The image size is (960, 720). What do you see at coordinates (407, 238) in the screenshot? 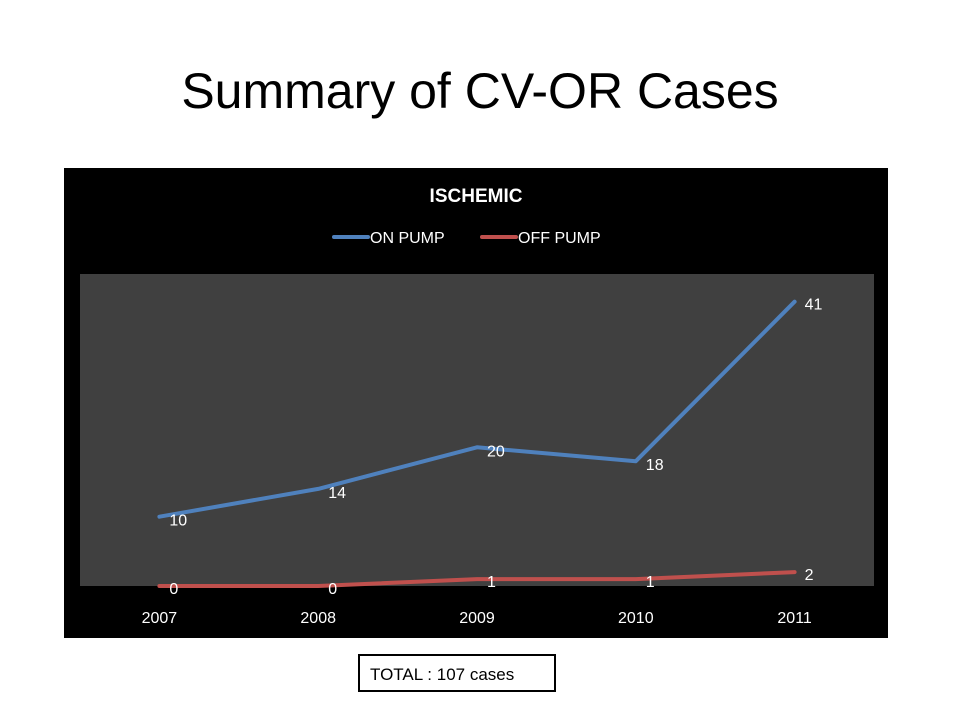
I see `legend-label: ON PUMP` at bounding box center [407, 238].